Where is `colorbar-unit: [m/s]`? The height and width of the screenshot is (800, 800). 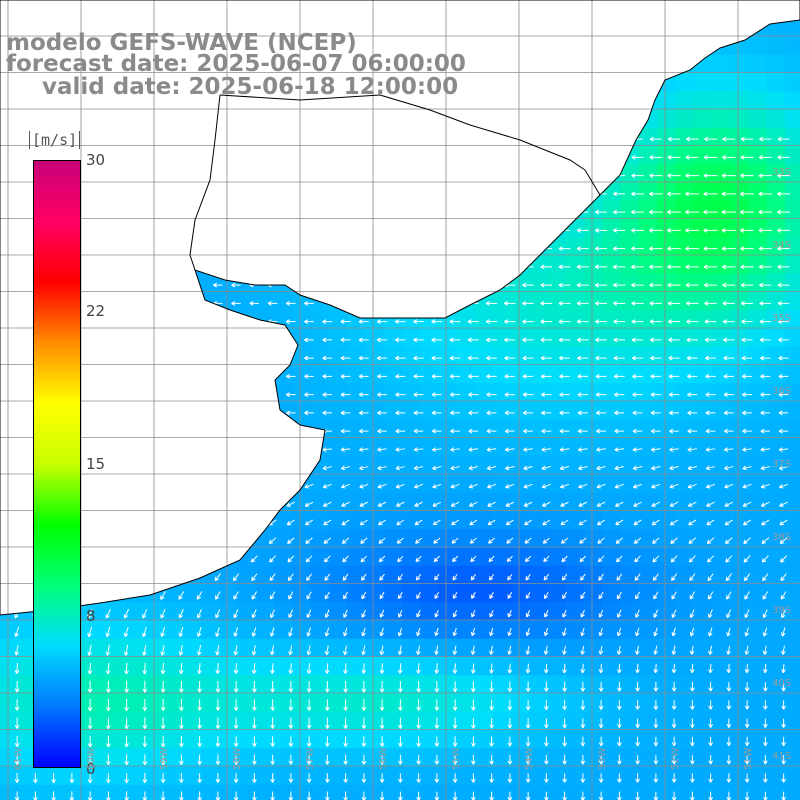 colorbar-unit: [m/s] is located at coordinates (55, 140).